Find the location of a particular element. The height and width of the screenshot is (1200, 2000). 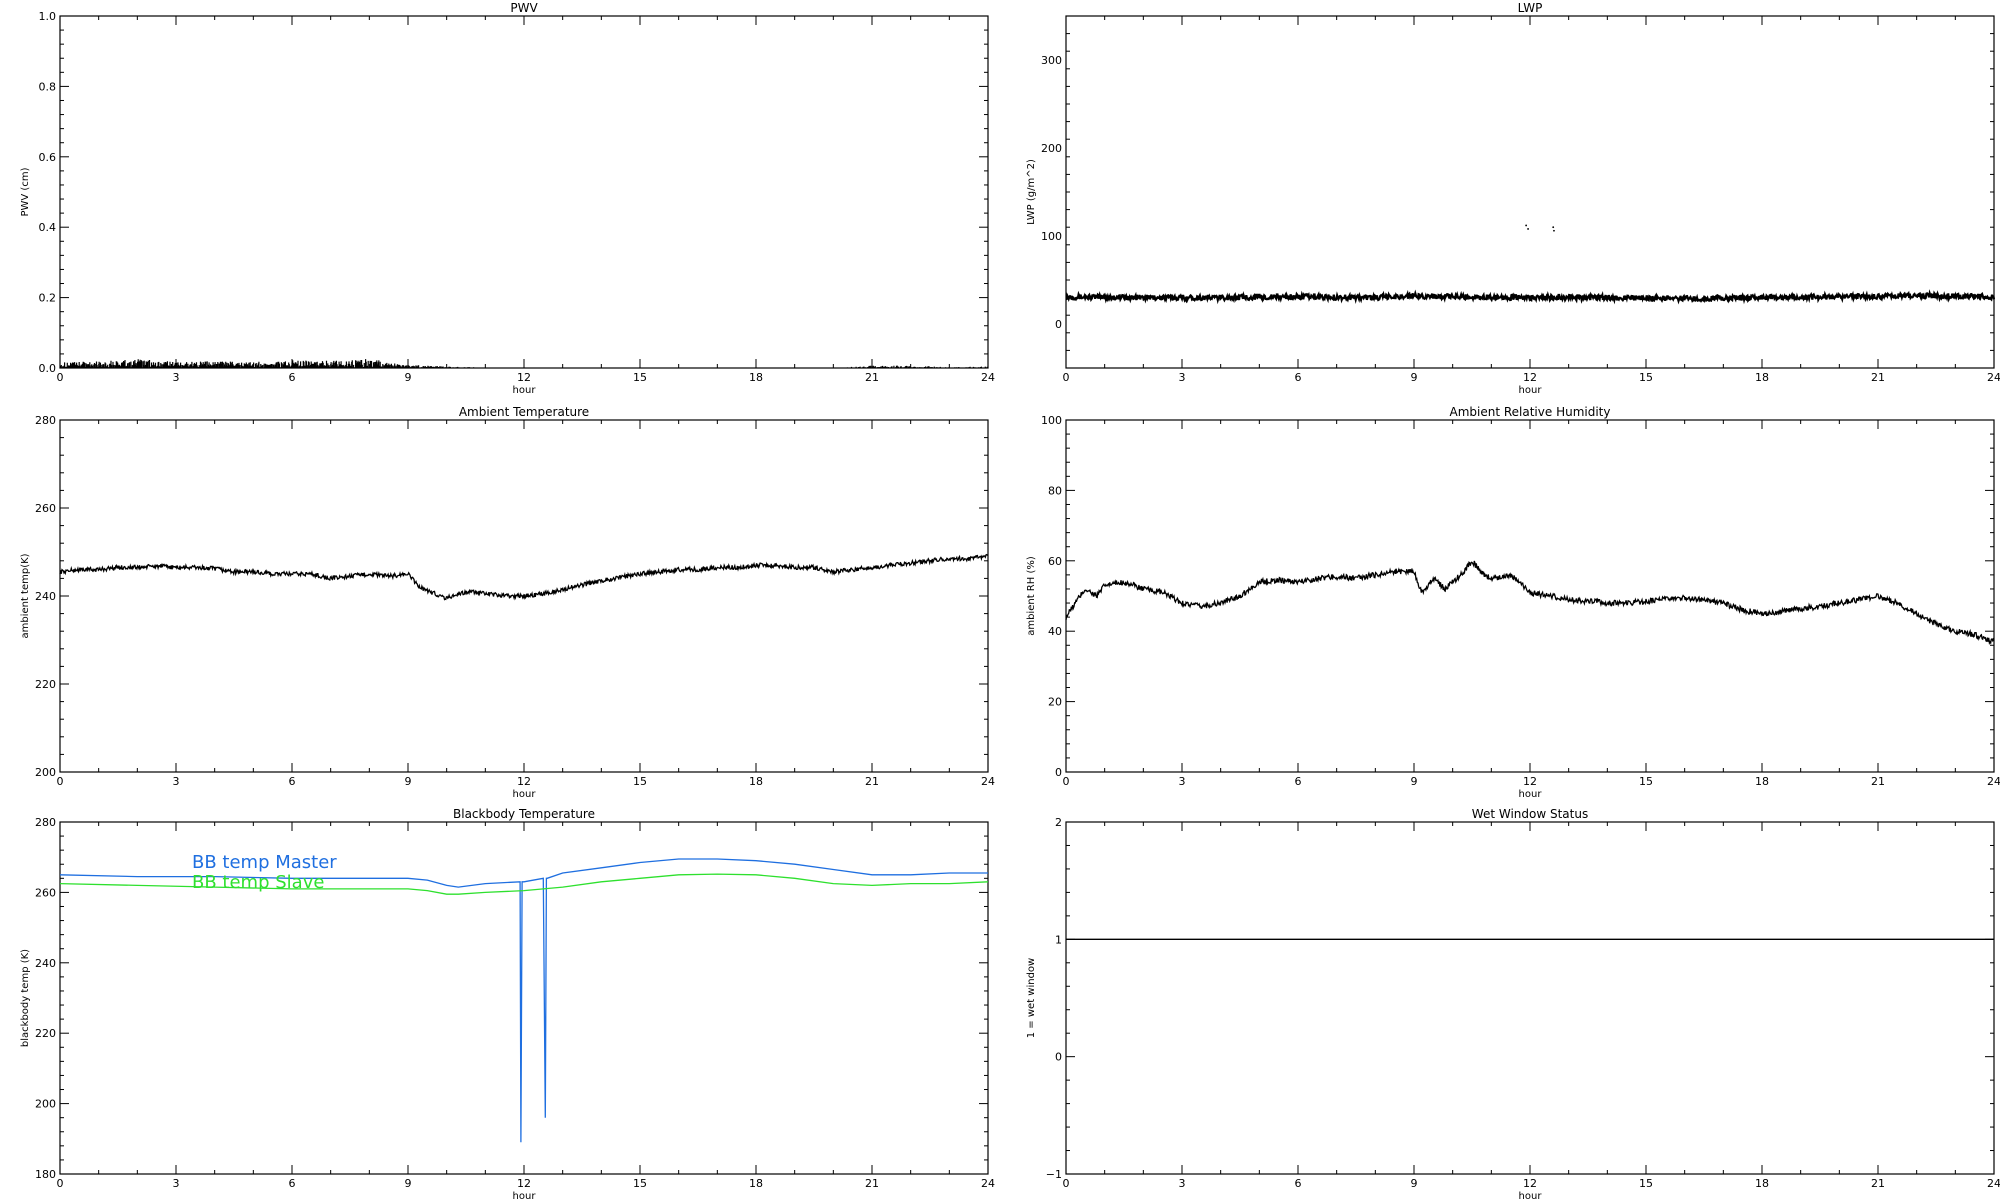

y-tick-label: 180 is located at coordinates (45, 1174).